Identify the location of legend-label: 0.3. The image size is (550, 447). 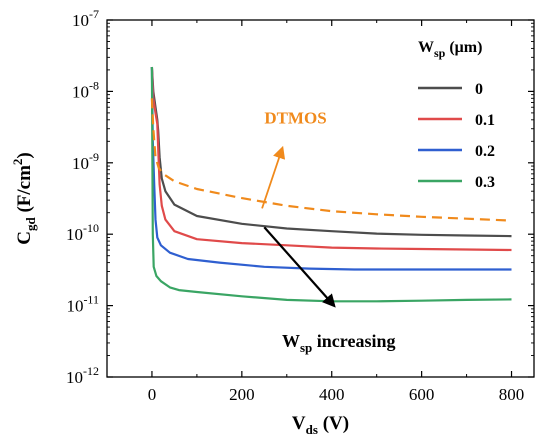
(485, 182).